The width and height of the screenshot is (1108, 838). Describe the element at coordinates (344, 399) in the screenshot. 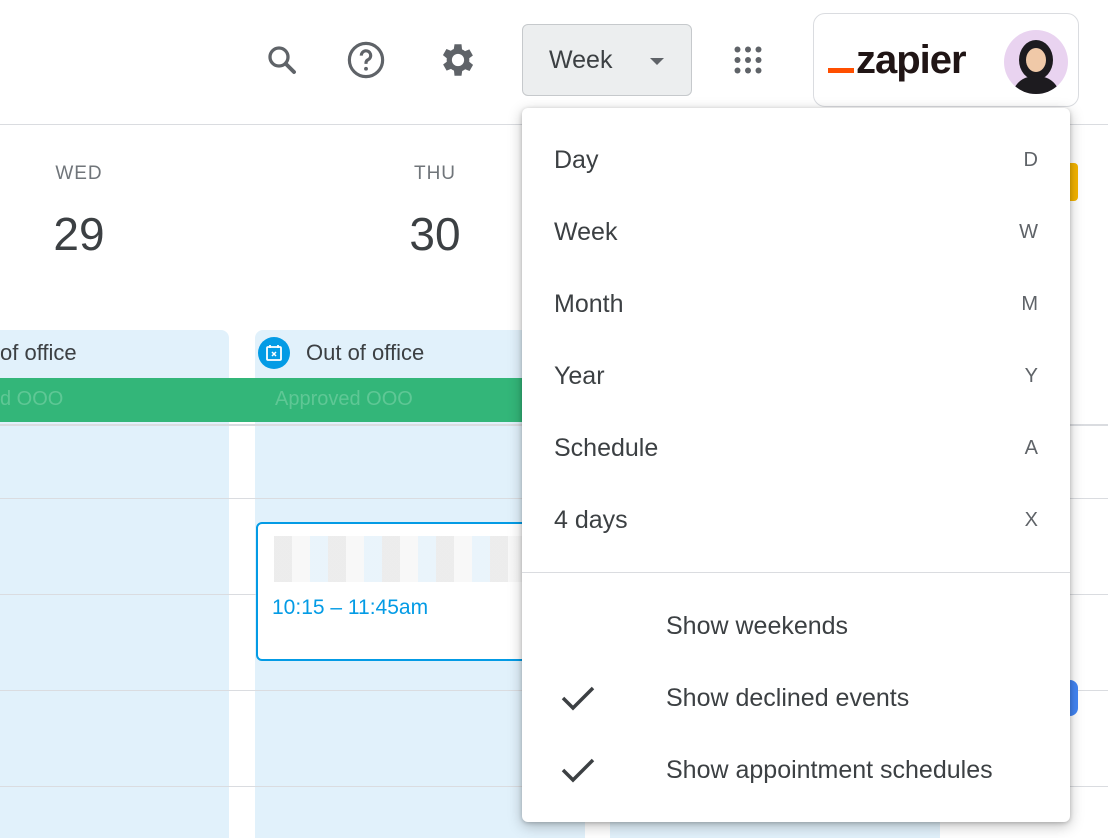

I see `green-bar-label-thu: Approved OOO` at that location.